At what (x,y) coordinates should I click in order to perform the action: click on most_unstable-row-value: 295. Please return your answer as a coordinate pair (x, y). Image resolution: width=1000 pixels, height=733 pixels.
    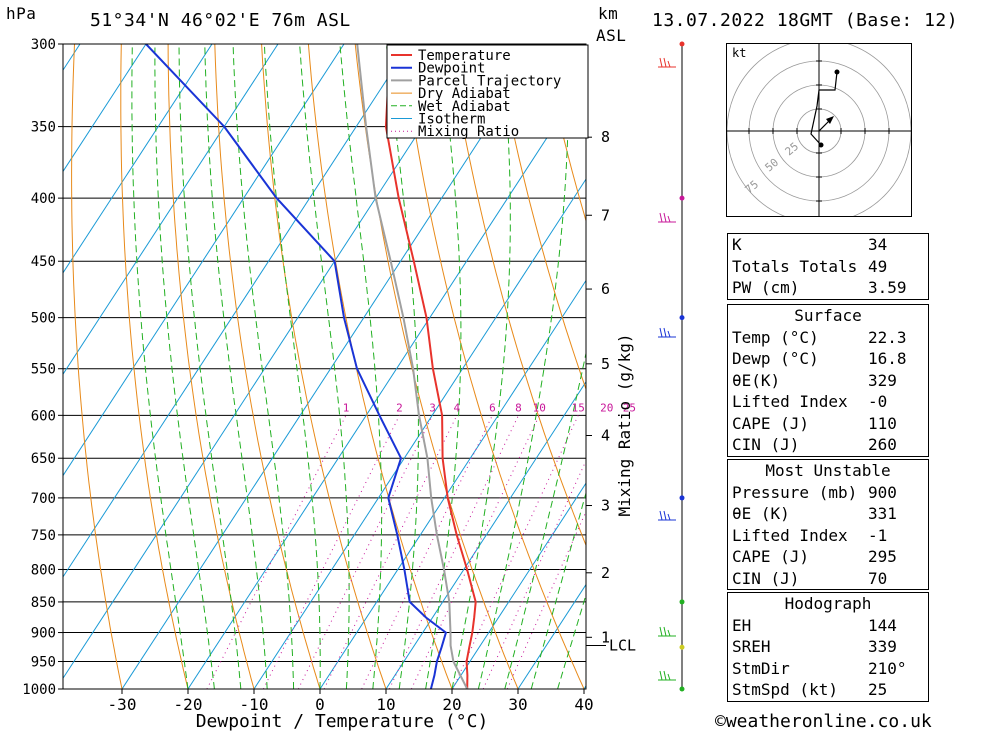
    Looking at the image, I should click on (882, 556).